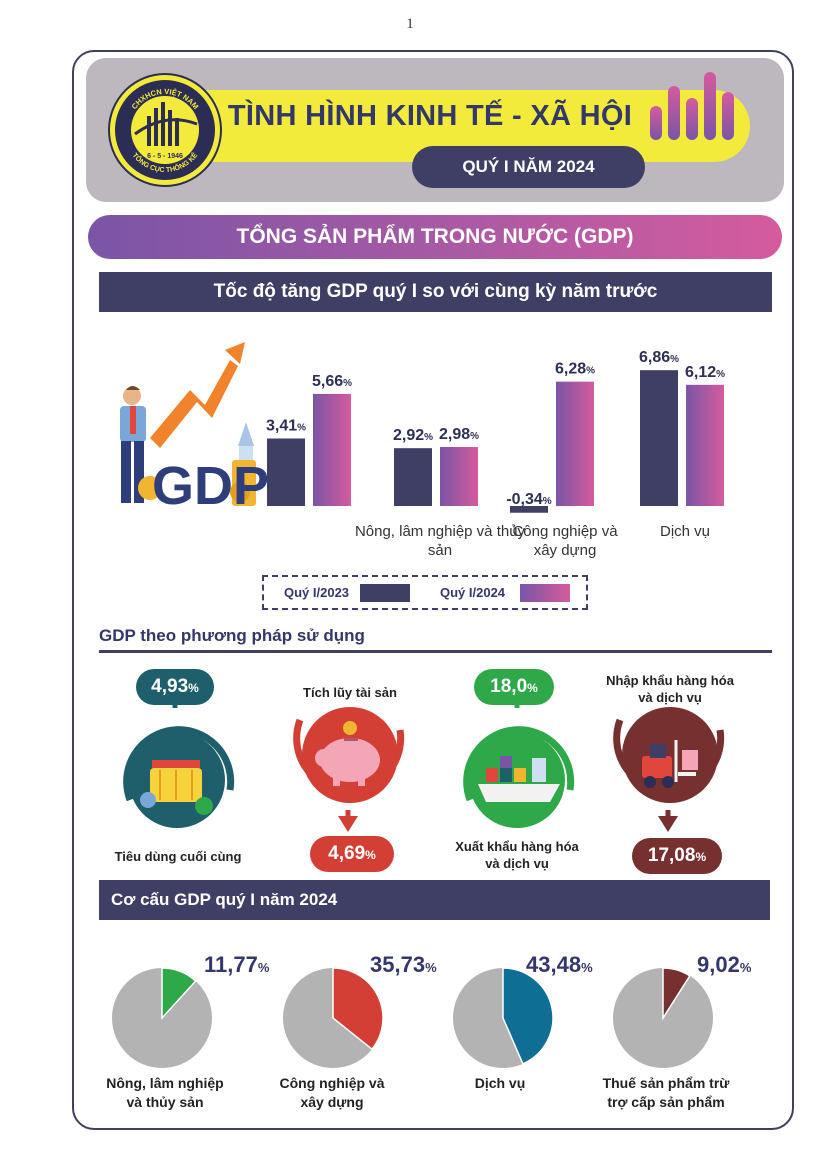 The width and height of the screenshot is (820, 1160). Describe the element at coordinates (435, 651) in the screenshot. I see `use-section-divider` at that location.